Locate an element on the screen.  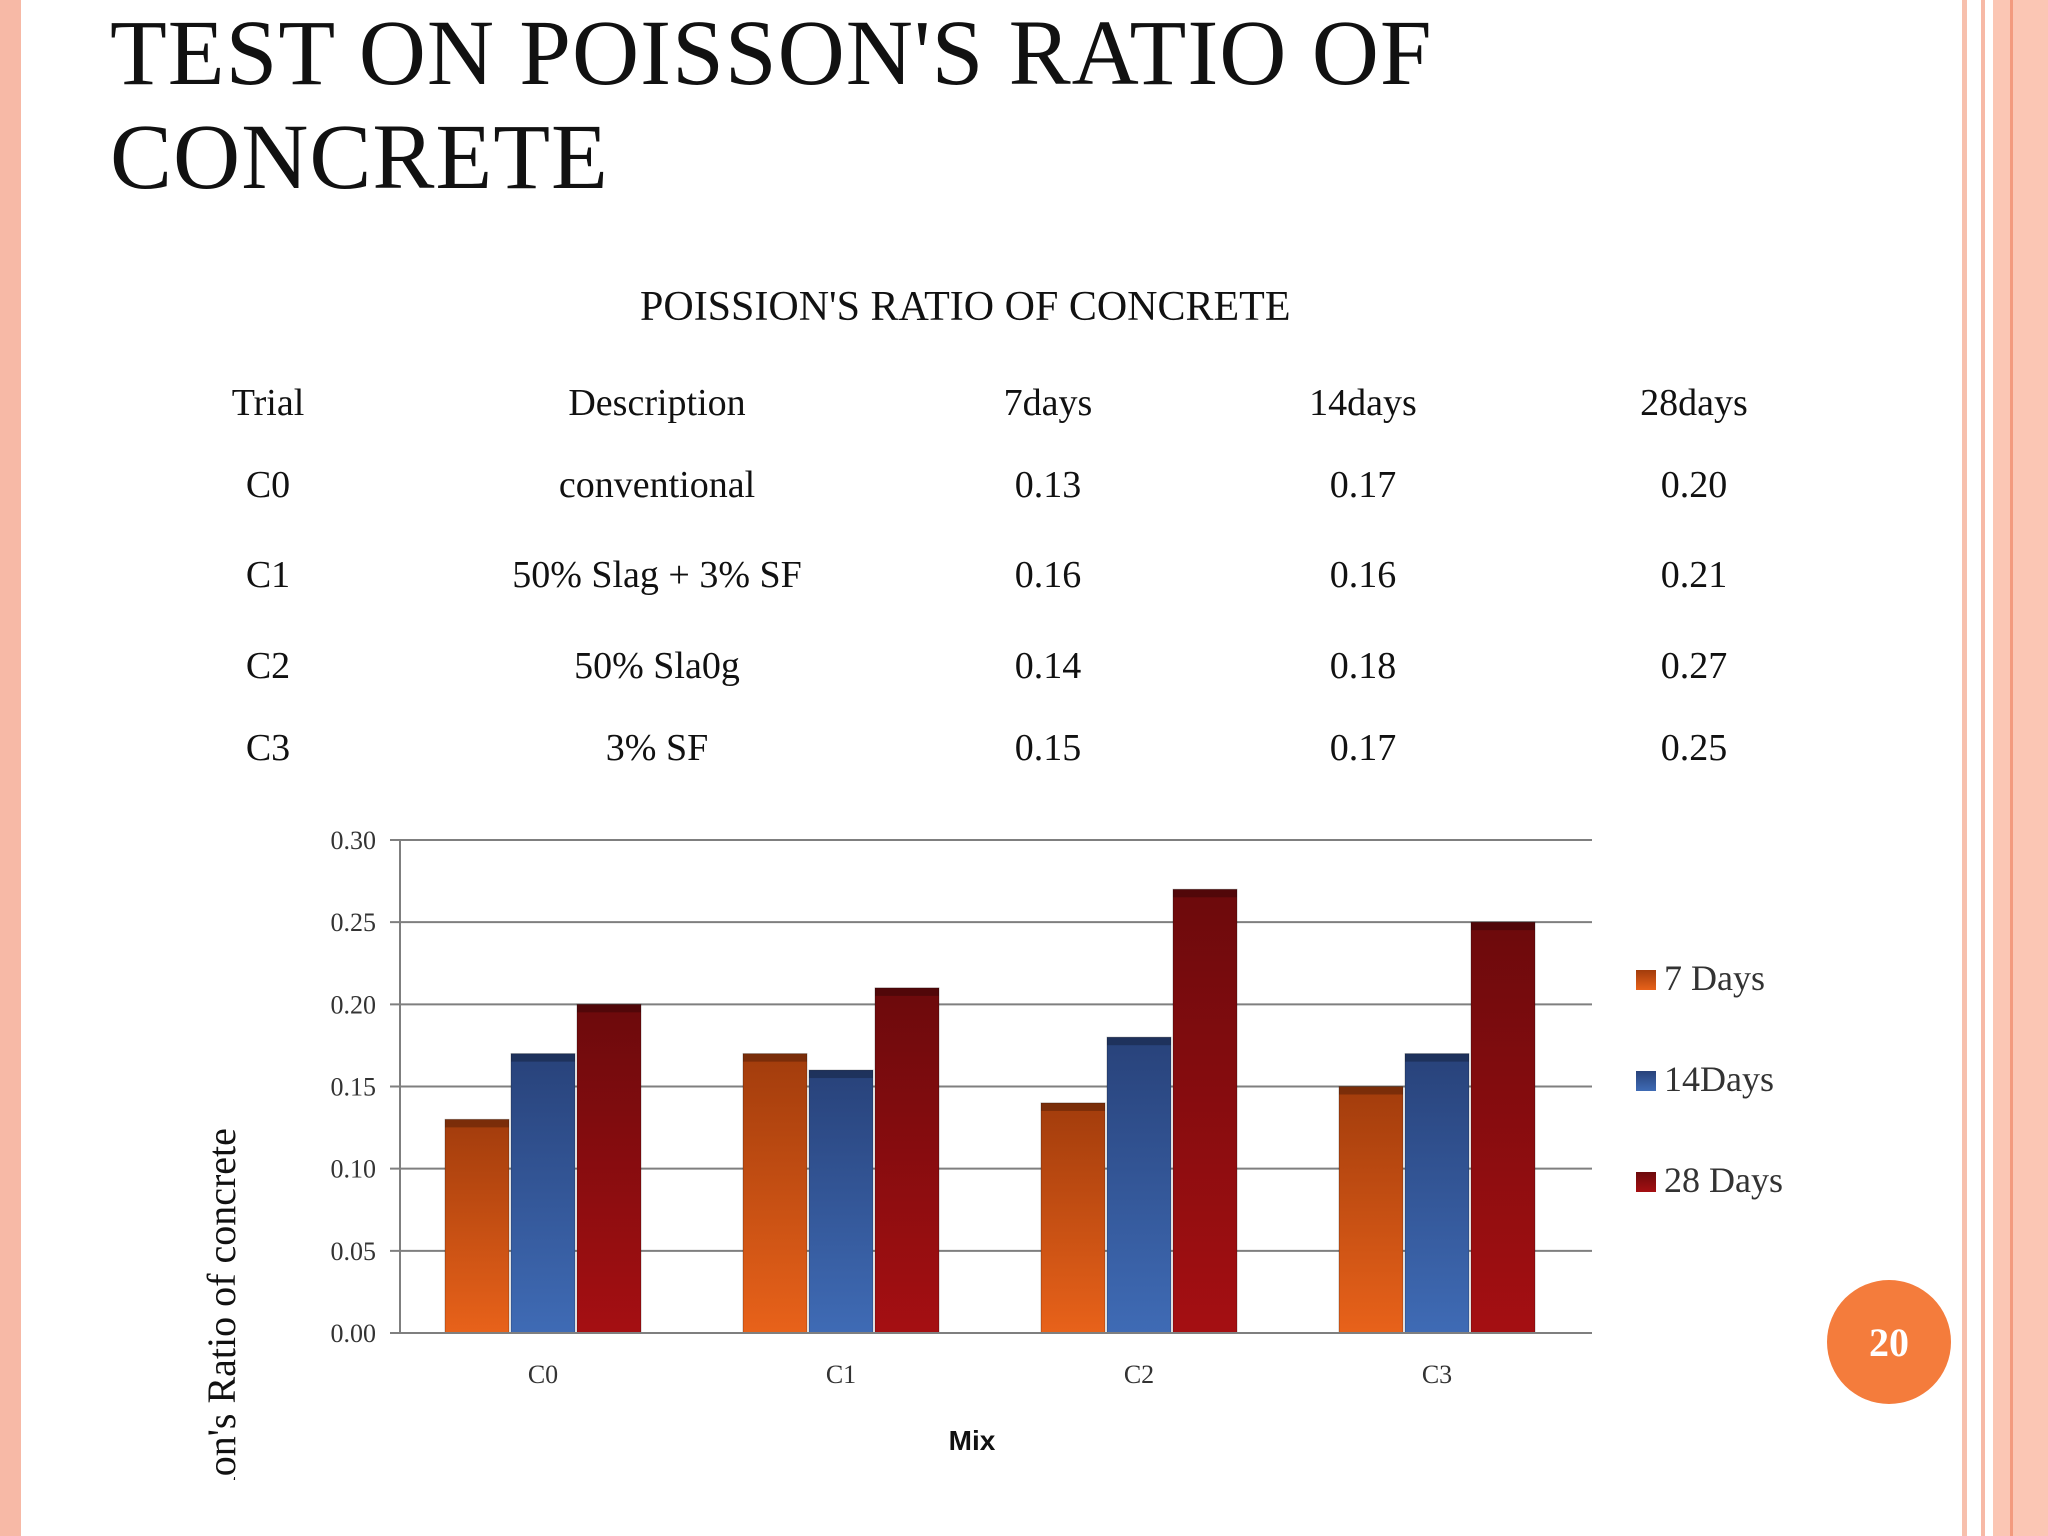
table-cell: 3% SF is located at coordinates (657, 748).